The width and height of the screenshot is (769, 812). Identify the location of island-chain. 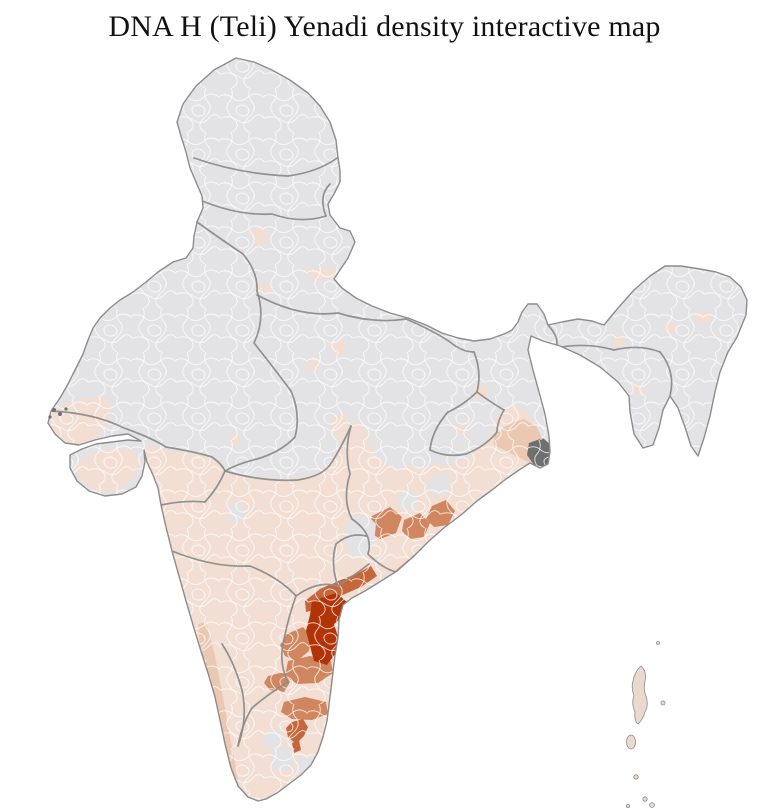
(646, 725).